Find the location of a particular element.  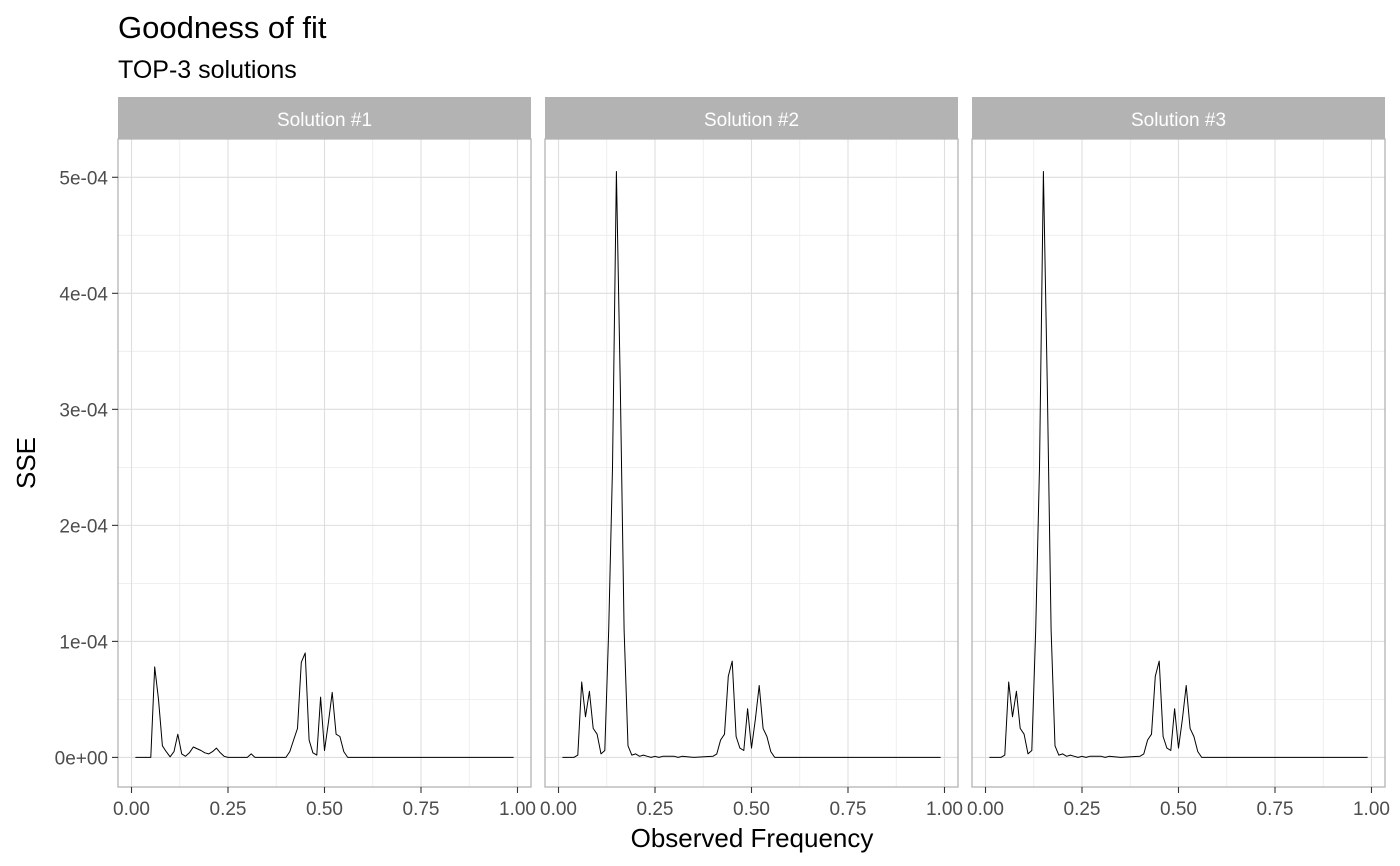

y-tick-label: 1e-04 is located at coordinates (83, 642).